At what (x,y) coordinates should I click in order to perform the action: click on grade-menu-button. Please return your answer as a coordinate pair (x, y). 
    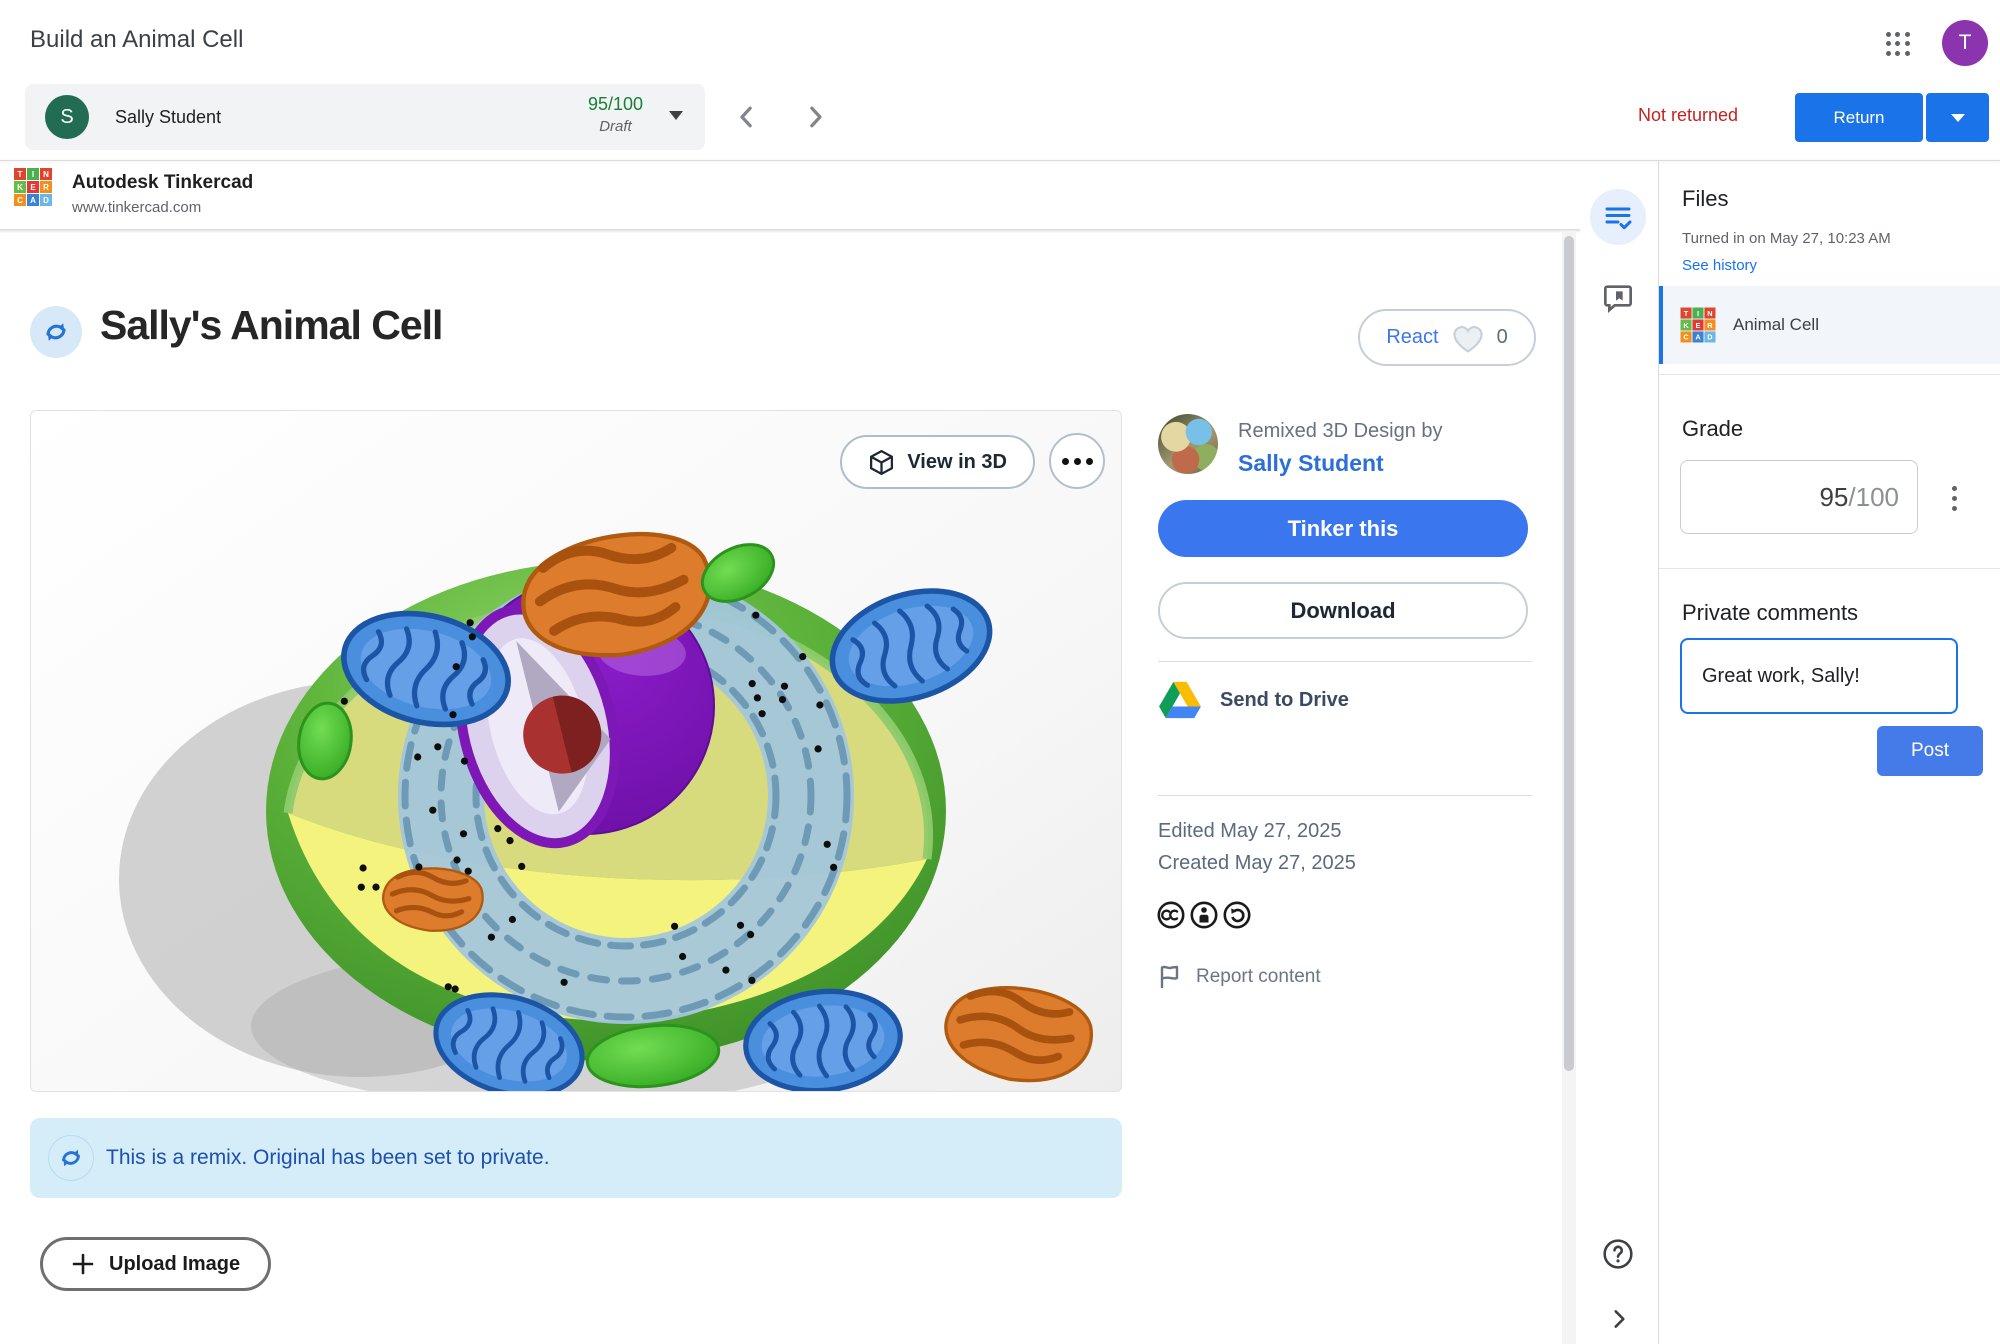
    Looking at the image, I should click on (1954, 498).